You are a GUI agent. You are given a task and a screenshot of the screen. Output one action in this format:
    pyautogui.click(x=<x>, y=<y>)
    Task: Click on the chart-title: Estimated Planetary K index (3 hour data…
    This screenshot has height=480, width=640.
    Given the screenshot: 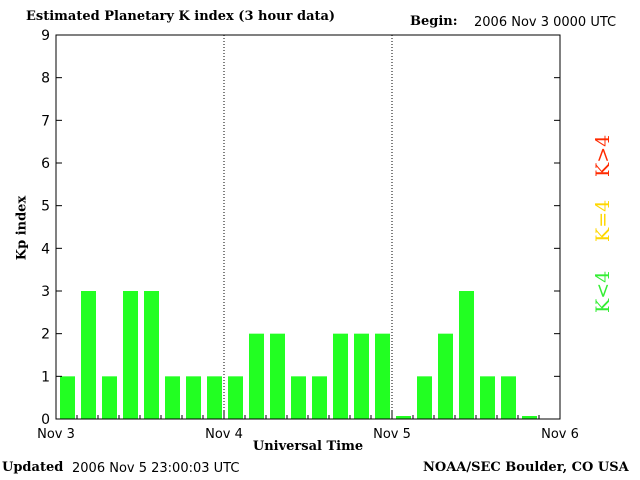 What is the action you would take?
    pyautogui.click(x=181, y=16)
    